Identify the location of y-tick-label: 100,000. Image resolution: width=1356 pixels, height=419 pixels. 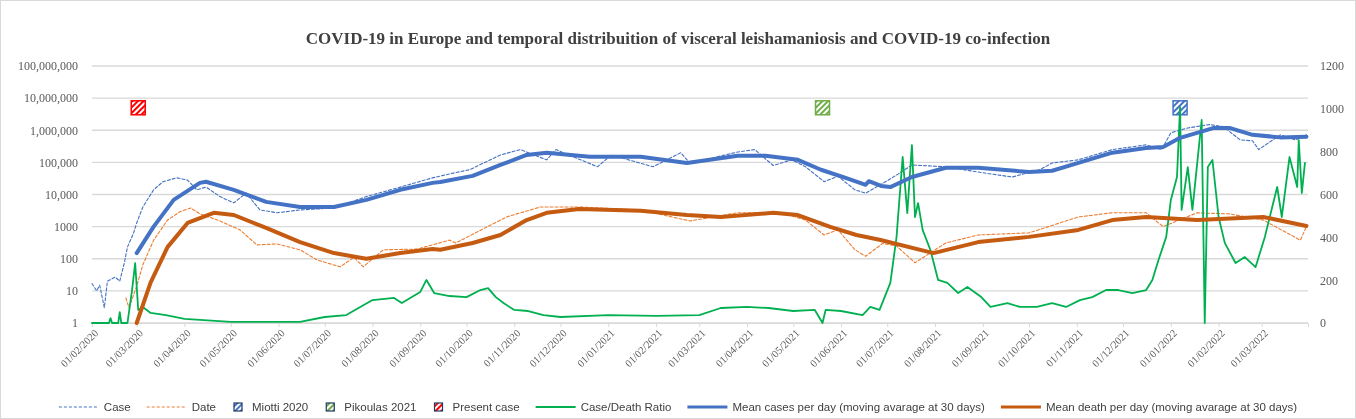
(58, 162).